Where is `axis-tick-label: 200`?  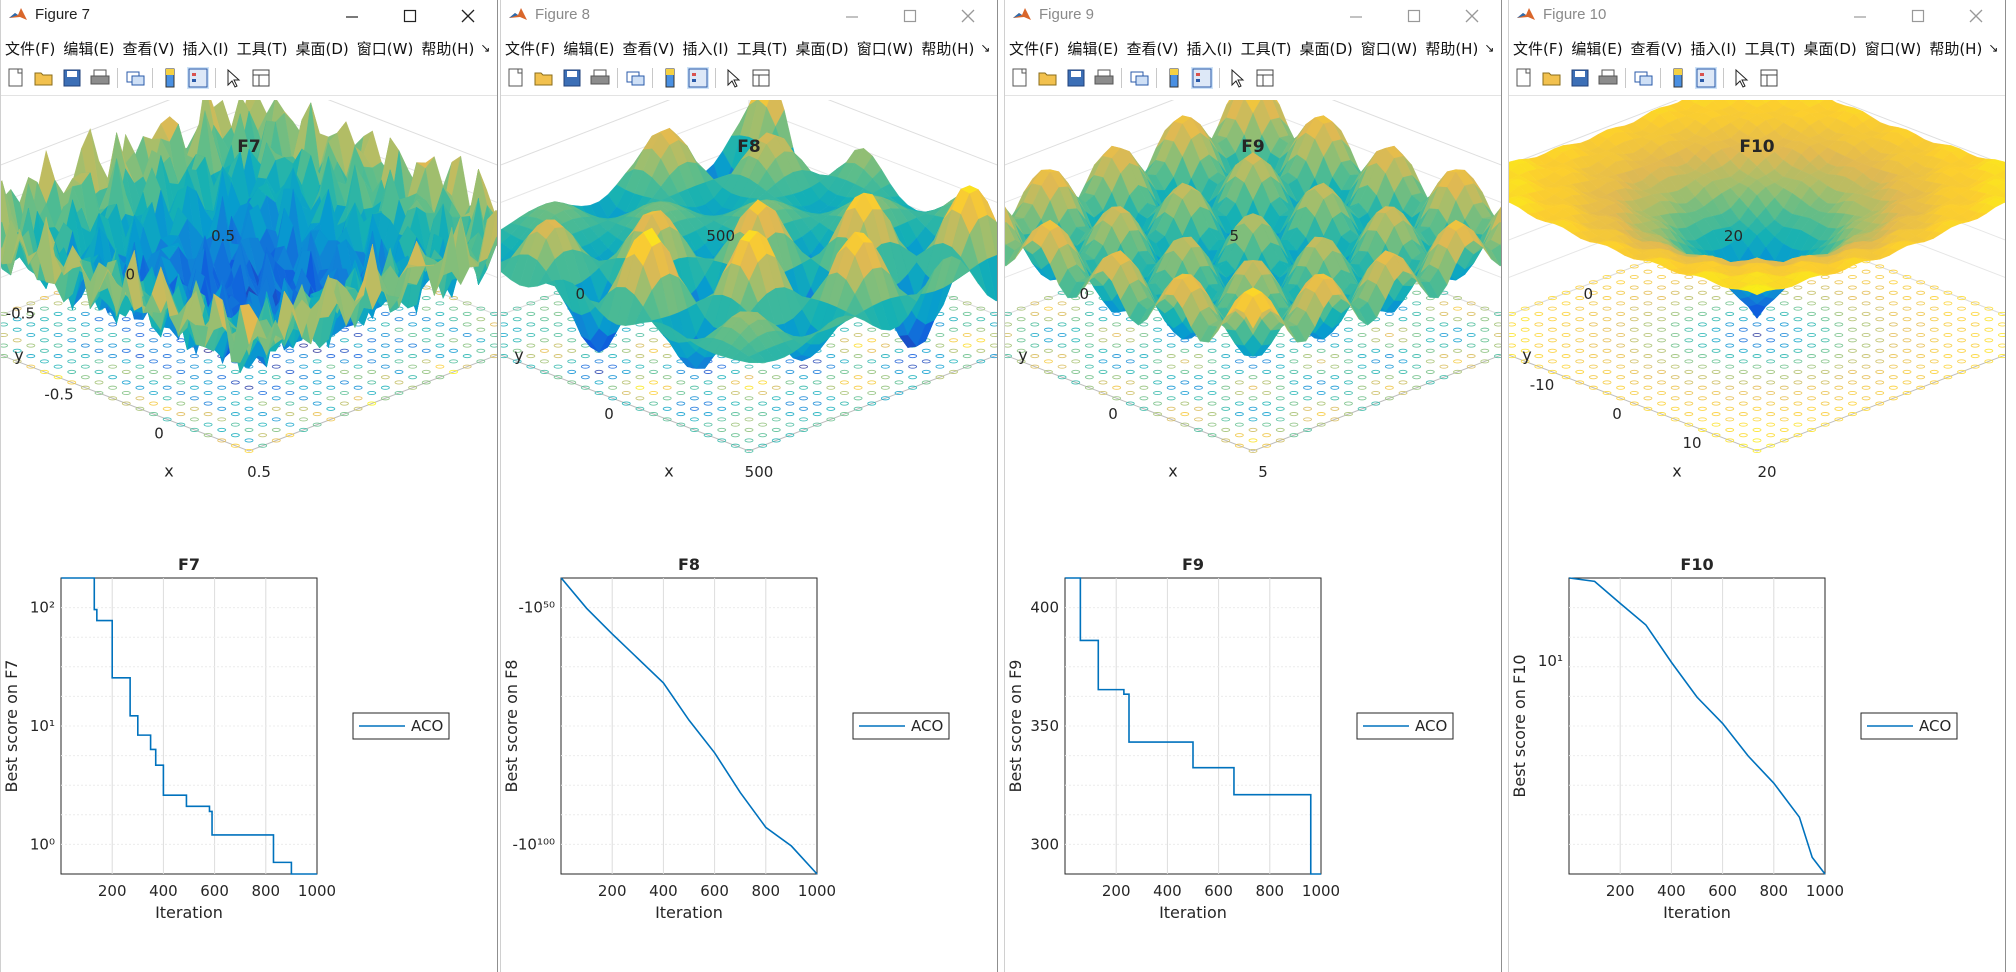
axis-tick-label: 200 is located at coordinates (1116, 891).